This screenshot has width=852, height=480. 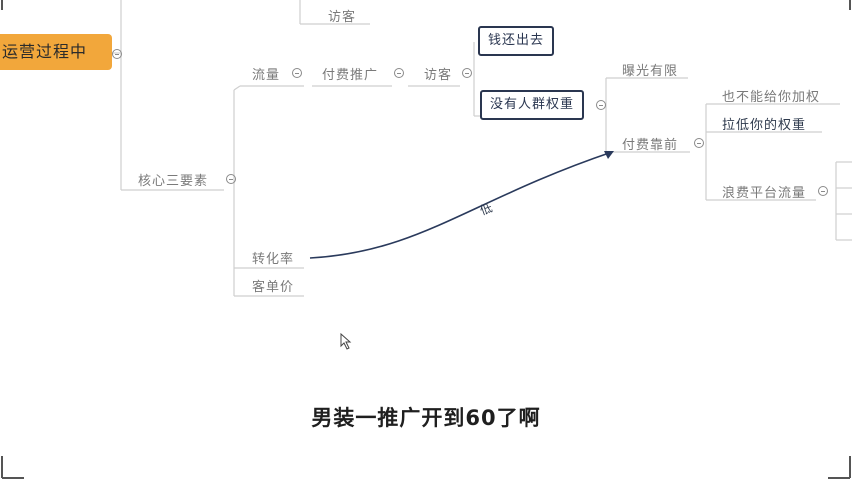 I want to click on node-waste-traffic: 浪费平台流量, so click(x=764, y=193).